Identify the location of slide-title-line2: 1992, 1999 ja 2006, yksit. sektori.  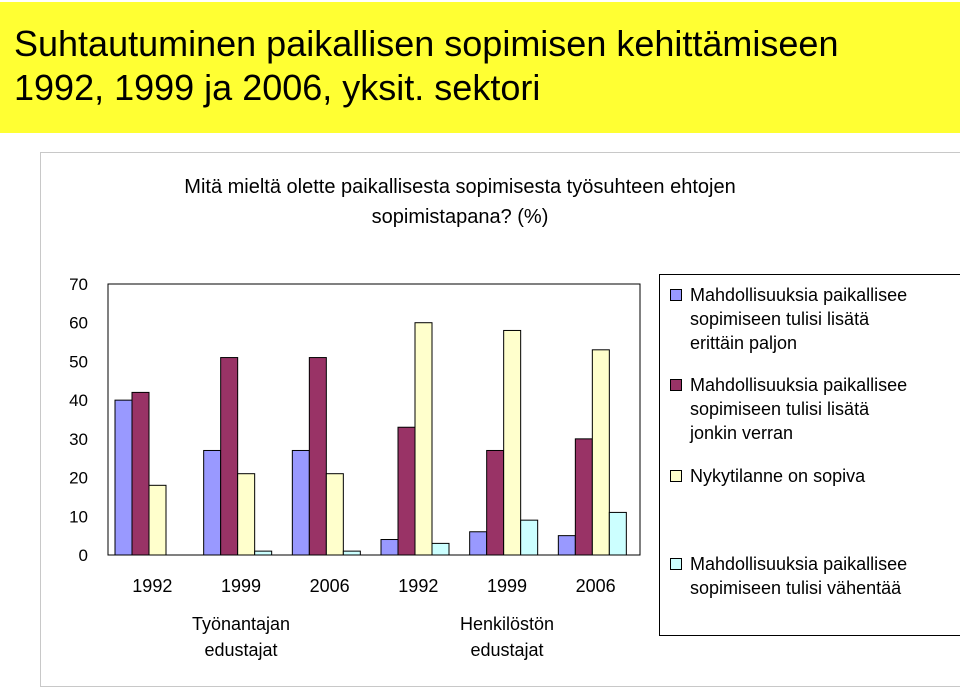
(277, 87).